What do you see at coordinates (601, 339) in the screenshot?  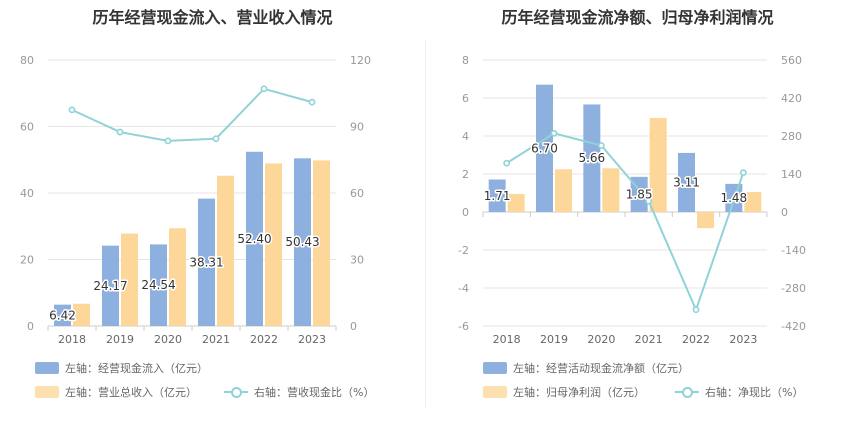 I see `right-x-tick-label: 2020` at bounding box center [601, 339].